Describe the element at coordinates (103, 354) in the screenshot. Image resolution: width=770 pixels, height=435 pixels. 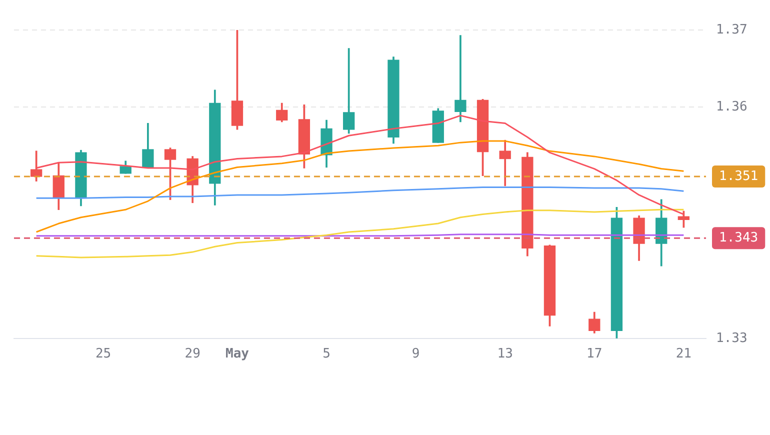
I see `x-tick-label: 25` at that location.